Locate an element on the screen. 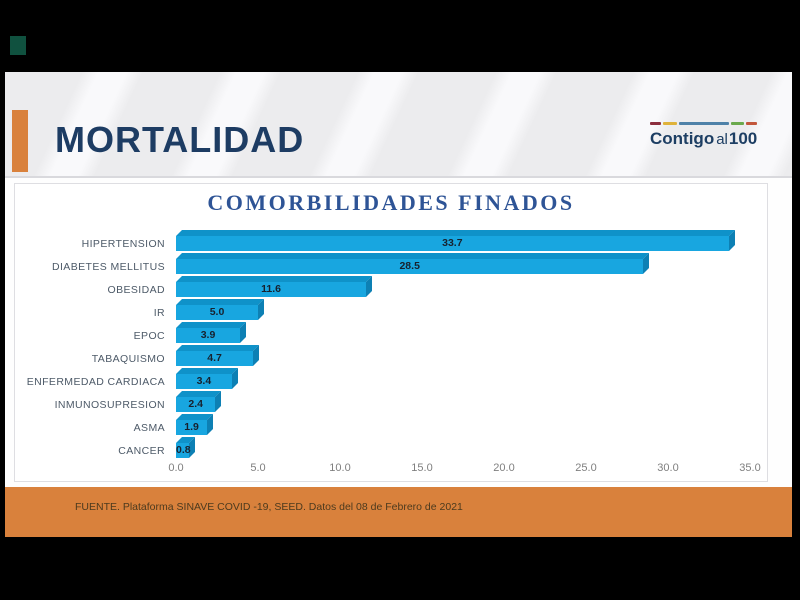 The height and width of the screenshot is (600, 800). chart-bar-row: ASMA 1.9 is located at coordinates (391, 424).